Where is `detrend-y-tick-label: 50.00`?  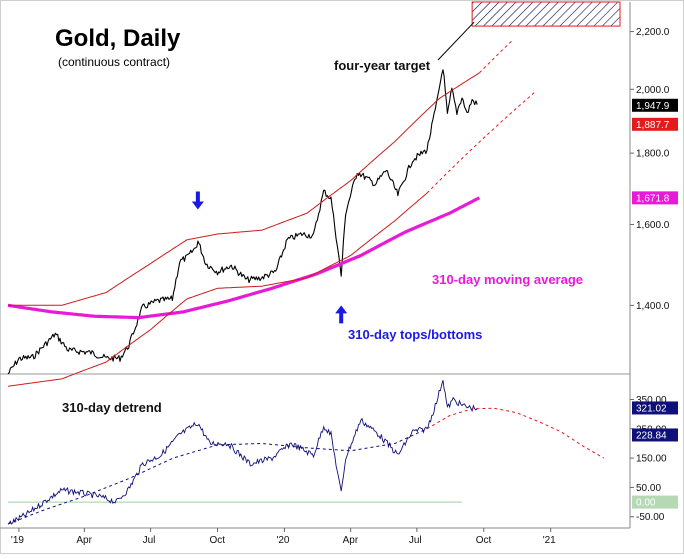
detrend-y-tick-label: 50.00 is located at coordinates (648, 488).